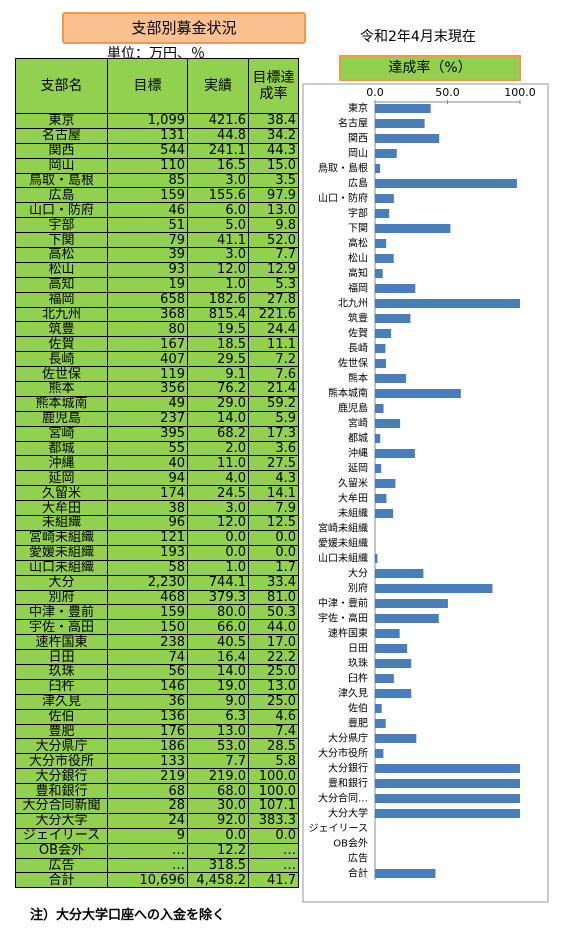  What do you see at coordinates (157, 210) in the screenshot?
I see `row: 山口・防府 46 6.0 13.0` at bounding box center [157, 210].